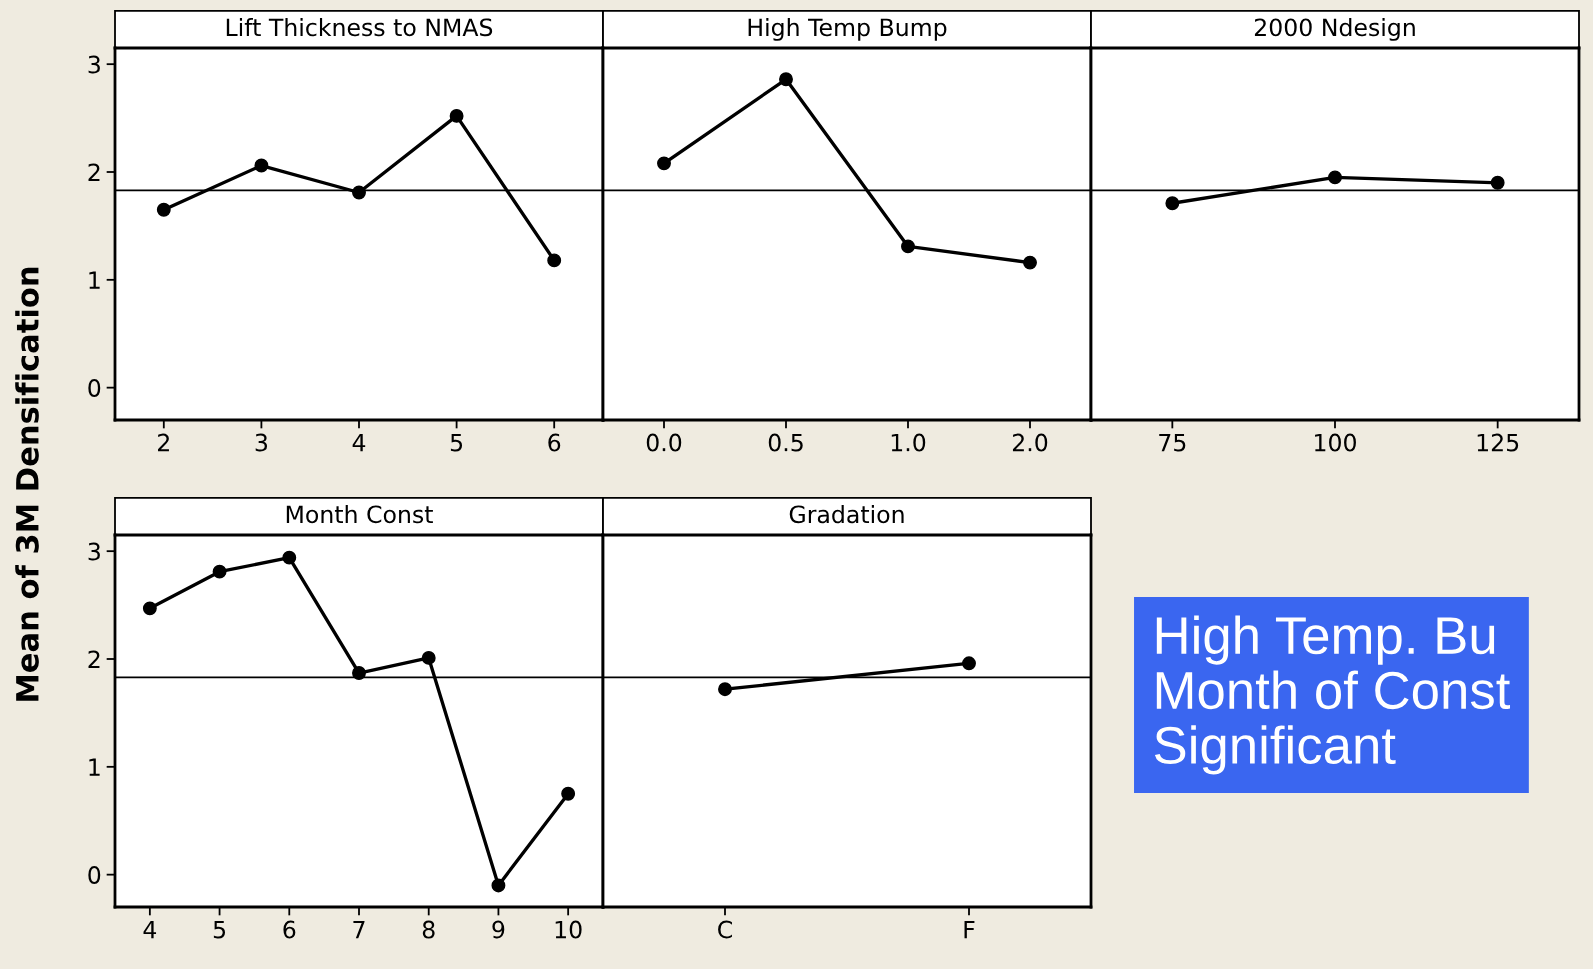 Image resolution: width=1593 pixels, height=969 pixels. I want to click on x-tick-label: F, so click(969, 929).